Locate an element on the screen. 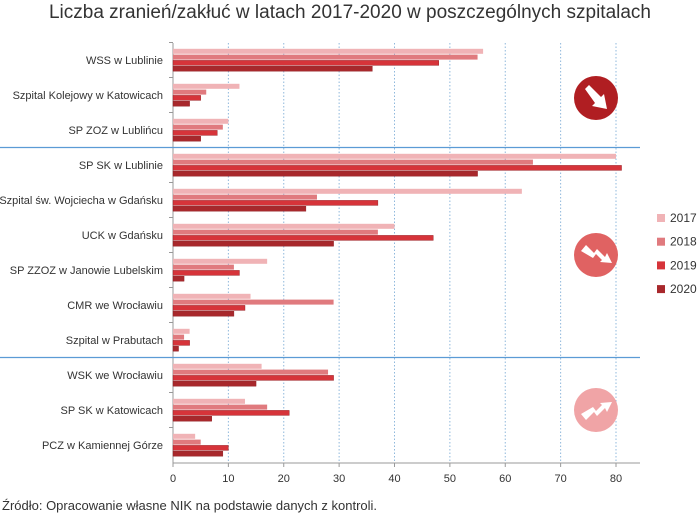  arrow-down-right-icon is located at coordinates (596, 98).